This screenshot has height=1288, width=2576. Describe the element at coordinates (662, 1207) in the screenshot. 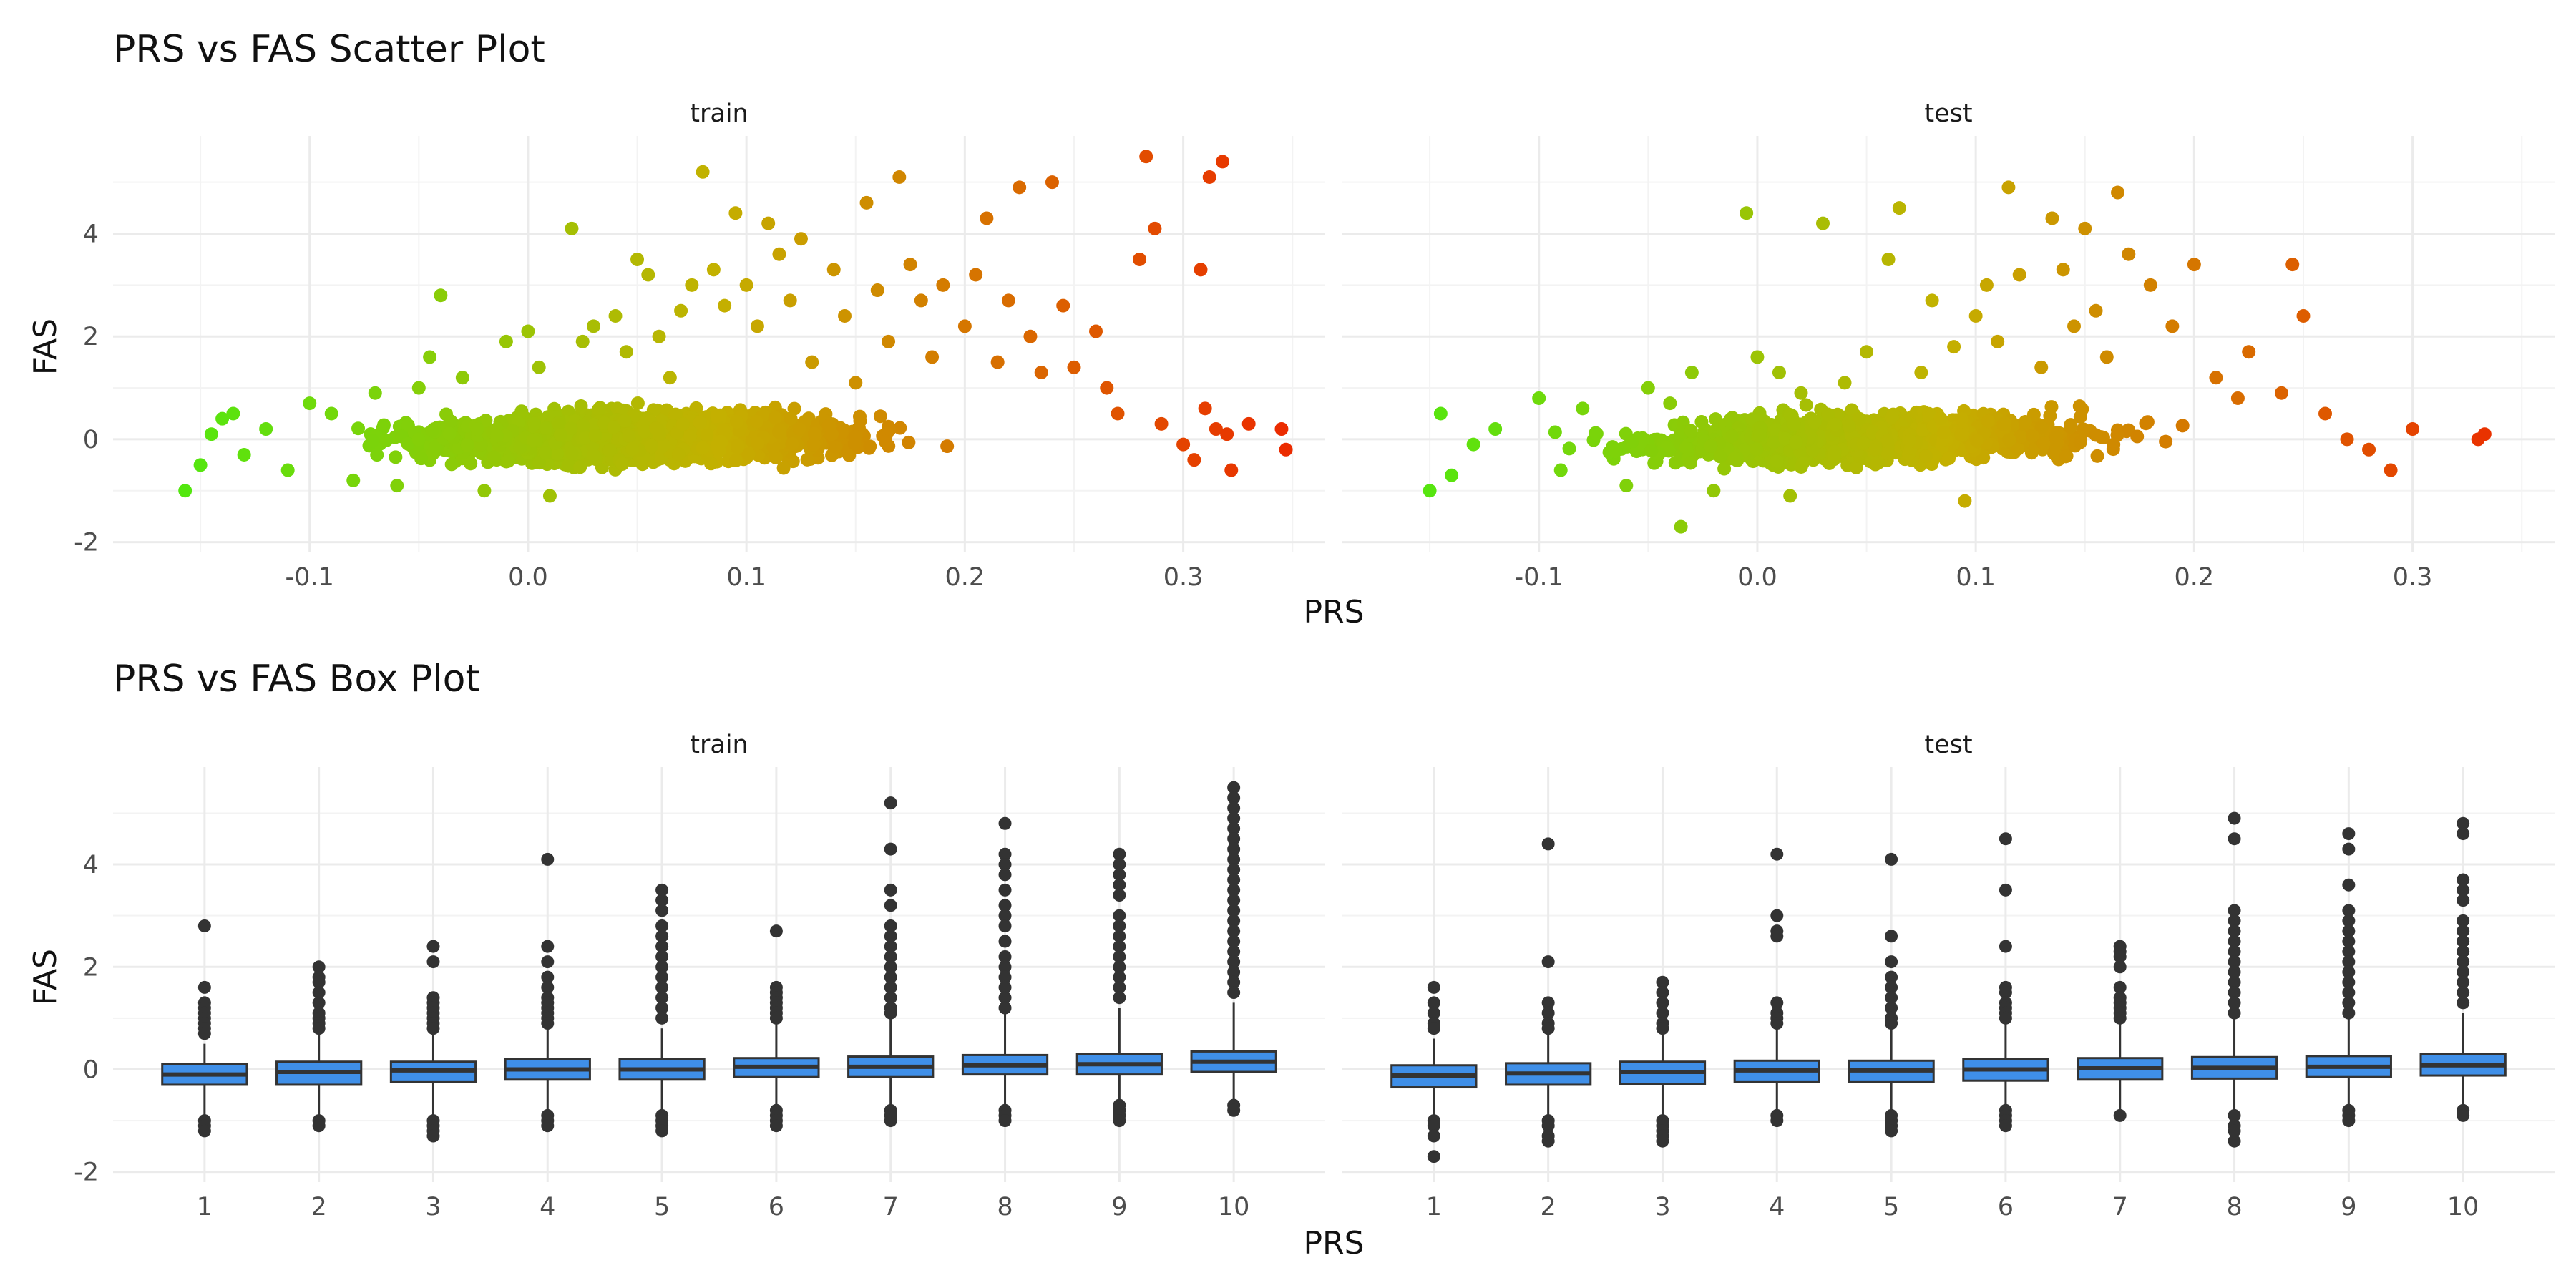

I see `box-x-tick-label: 5` at that location.